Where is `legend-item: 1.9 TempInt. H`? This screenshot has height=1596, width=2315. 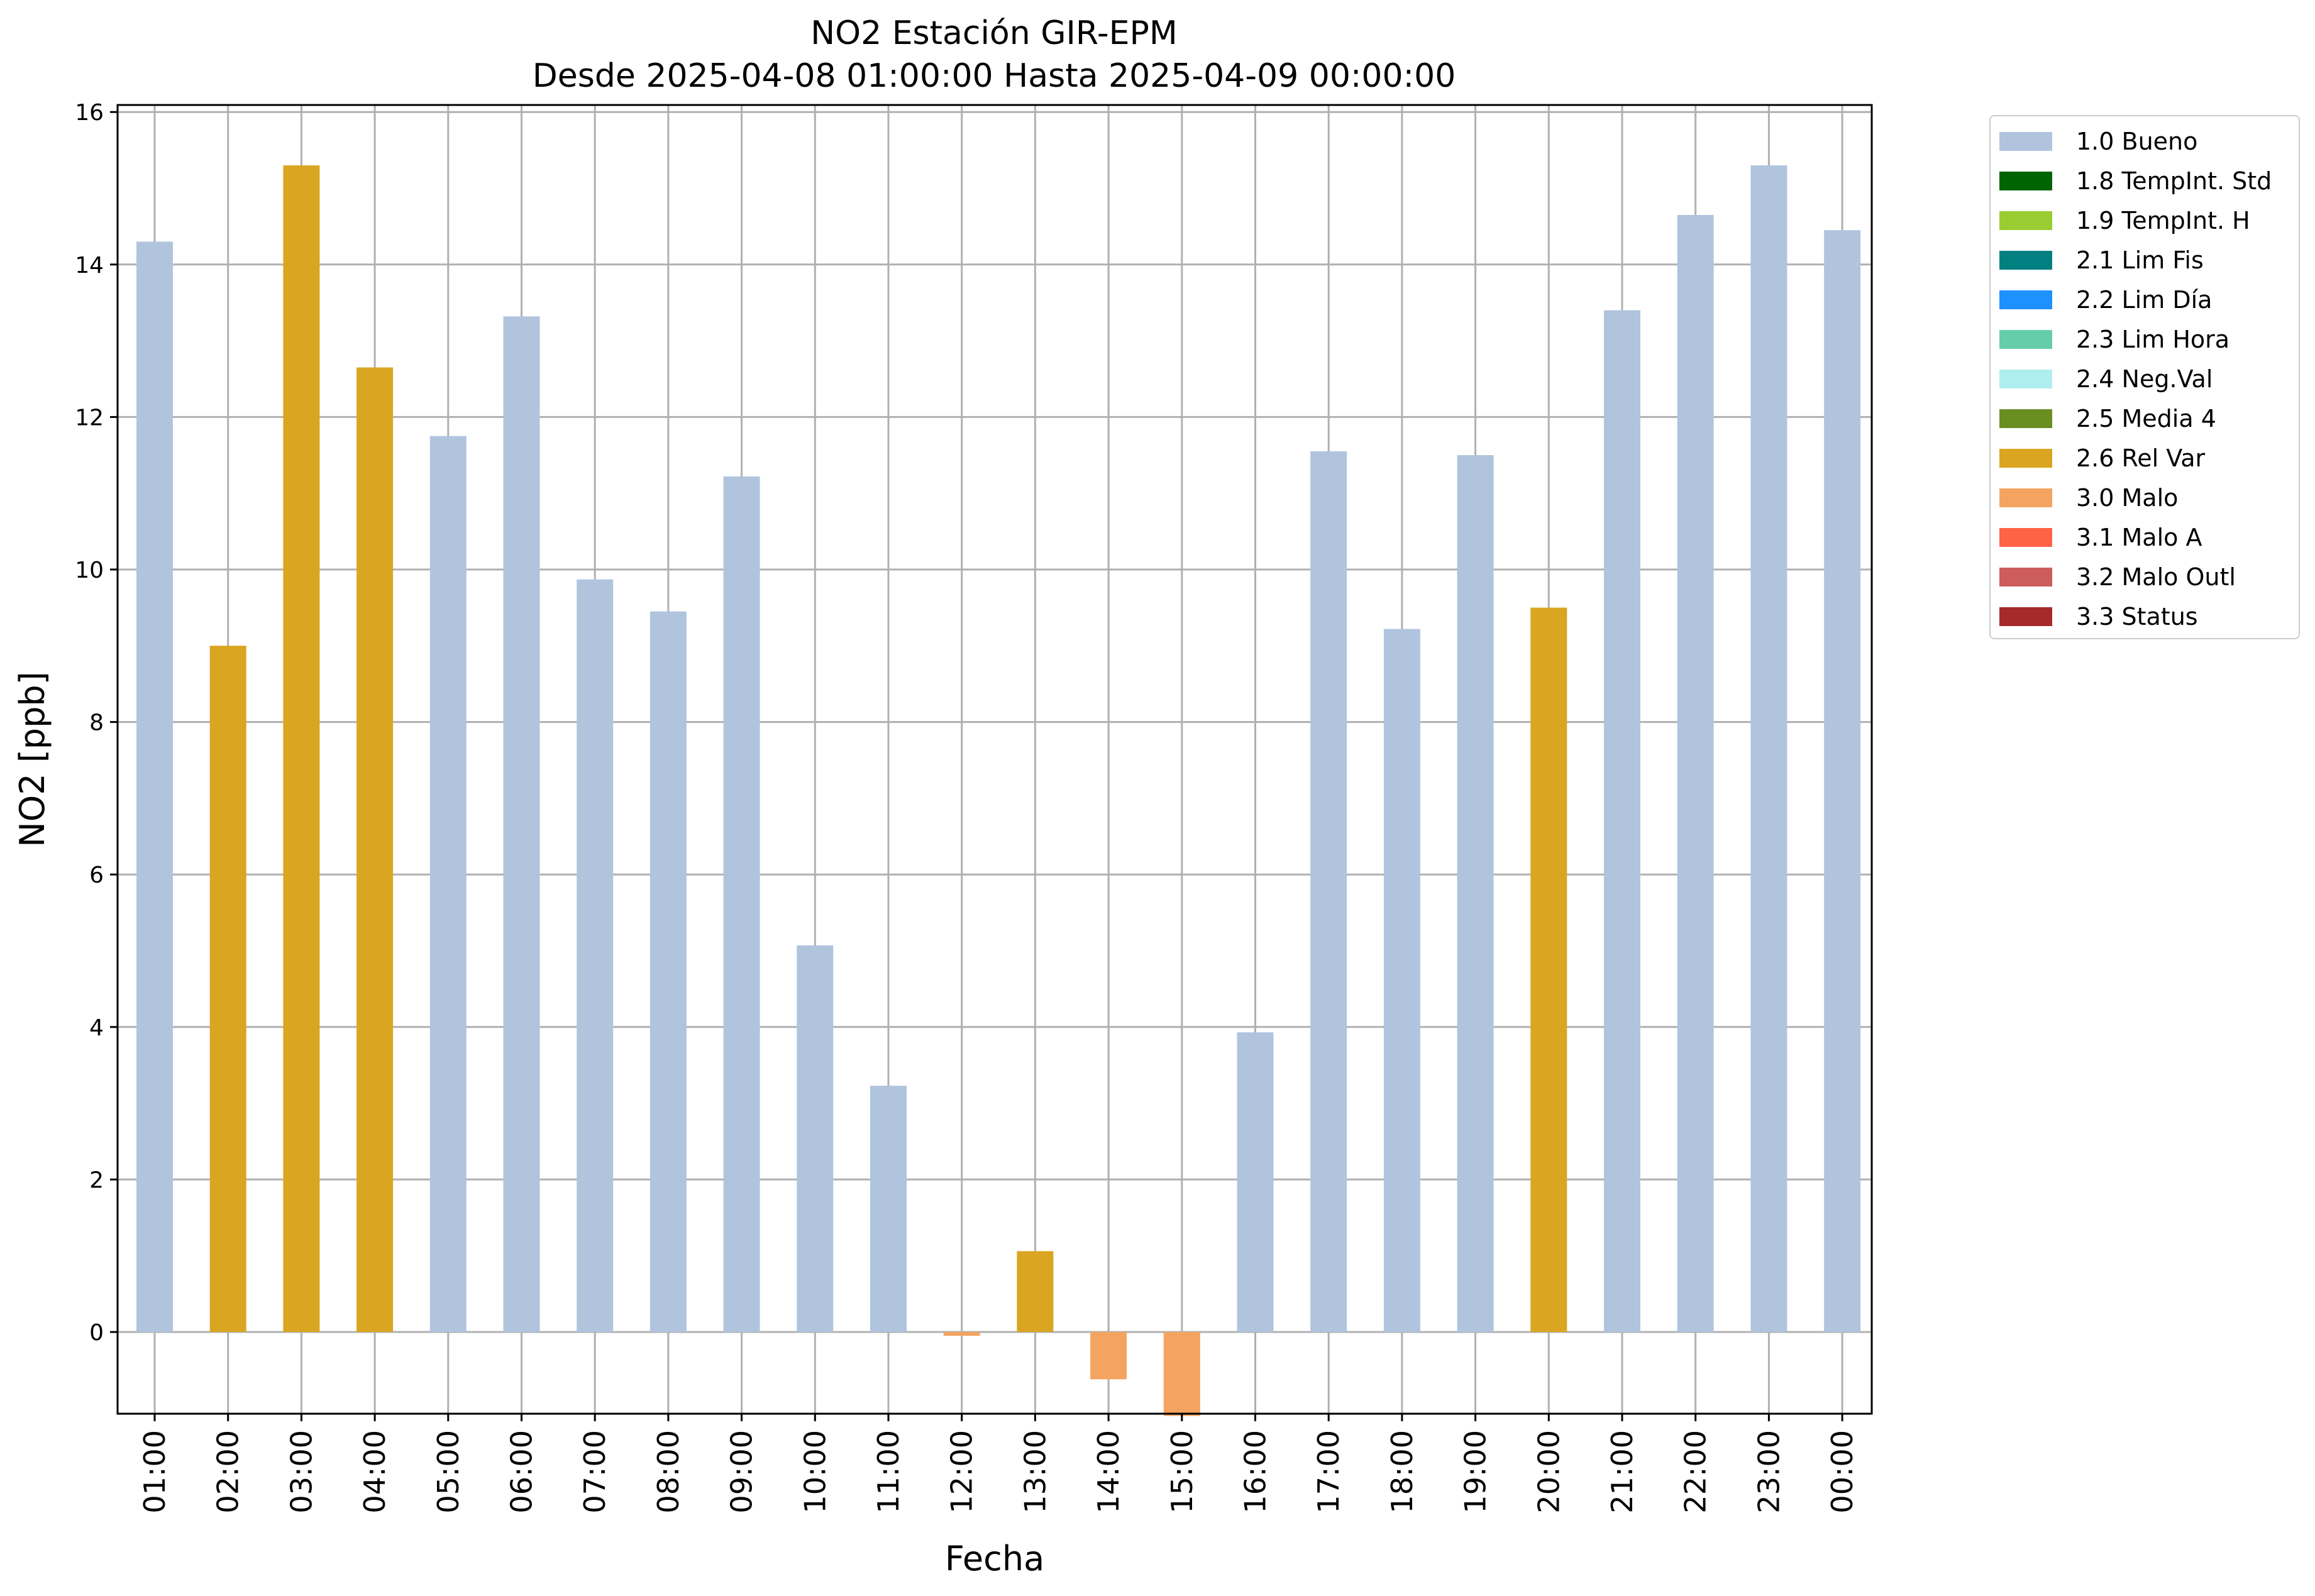 legend-item: 1.9 TempInt. H is located at coordinates (2124, 220).